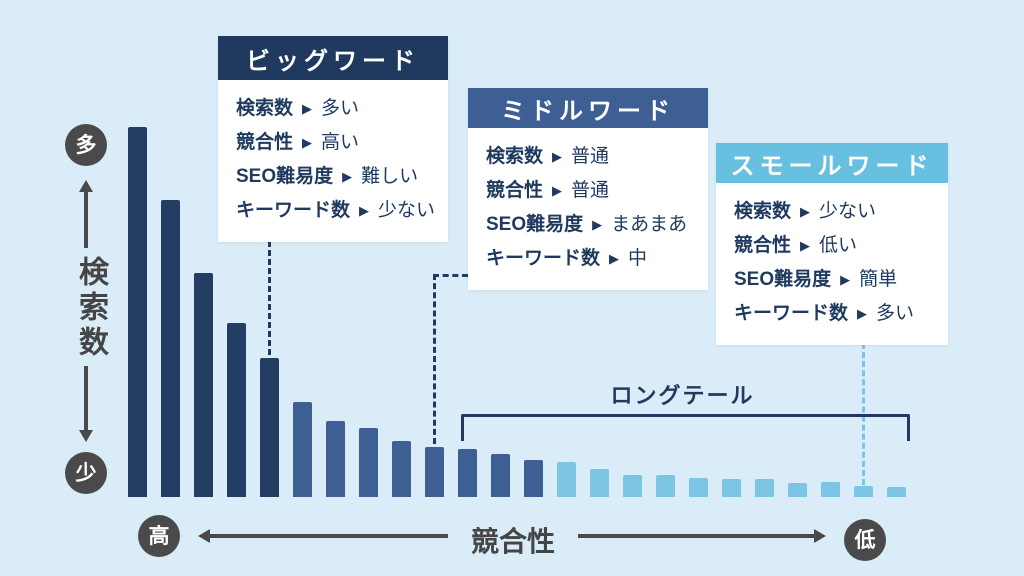 The width and height of the screenshot is (1024, 576). I want to click on arrow-head-up, so click(86, 186).